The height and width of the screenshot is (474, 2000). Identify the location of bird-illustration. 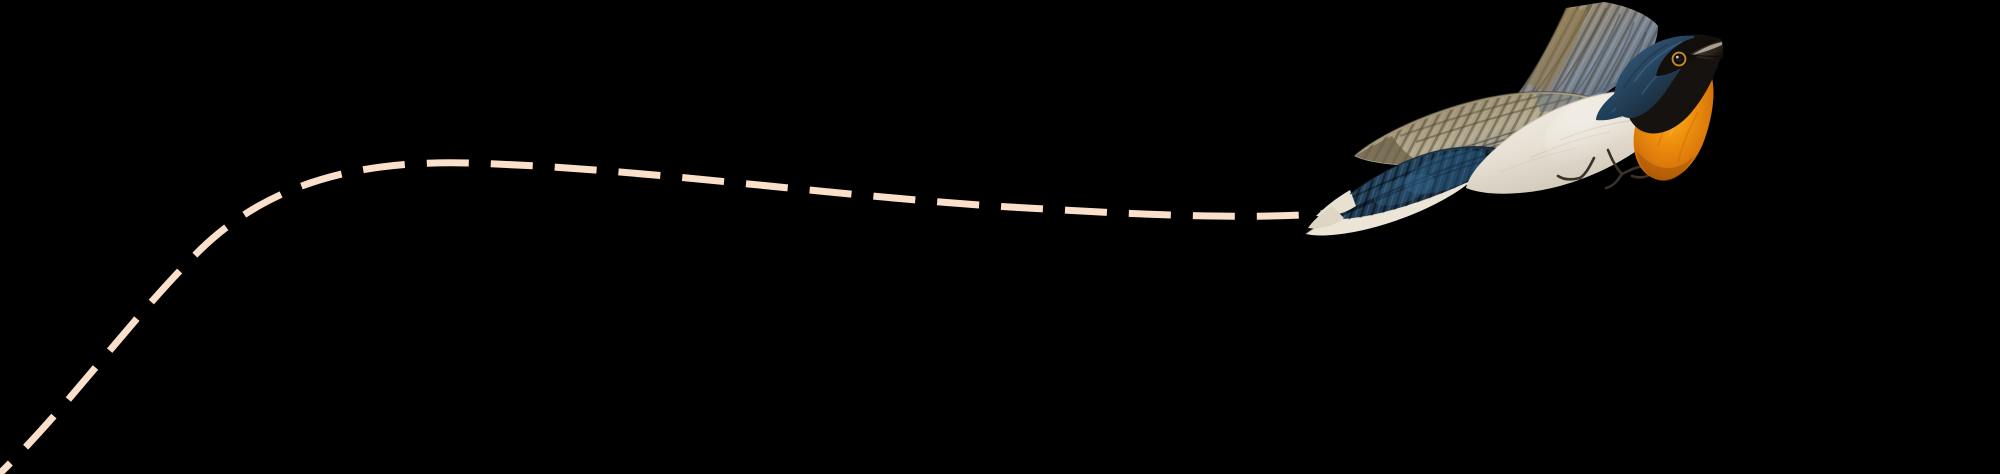
(1514, 119).